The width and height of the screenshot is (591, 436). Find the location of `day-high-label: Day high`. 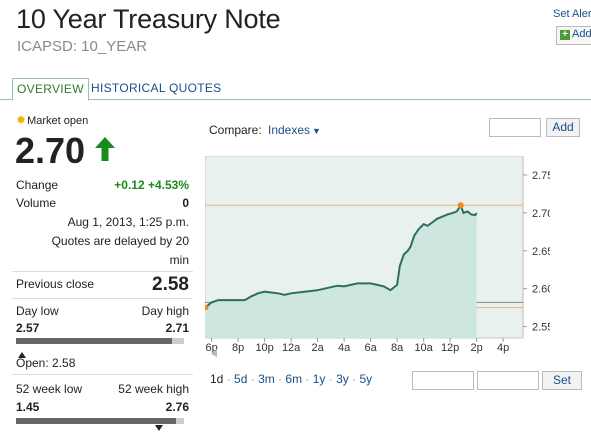

day-high-label: Day high is located at coordinates (165, 311).